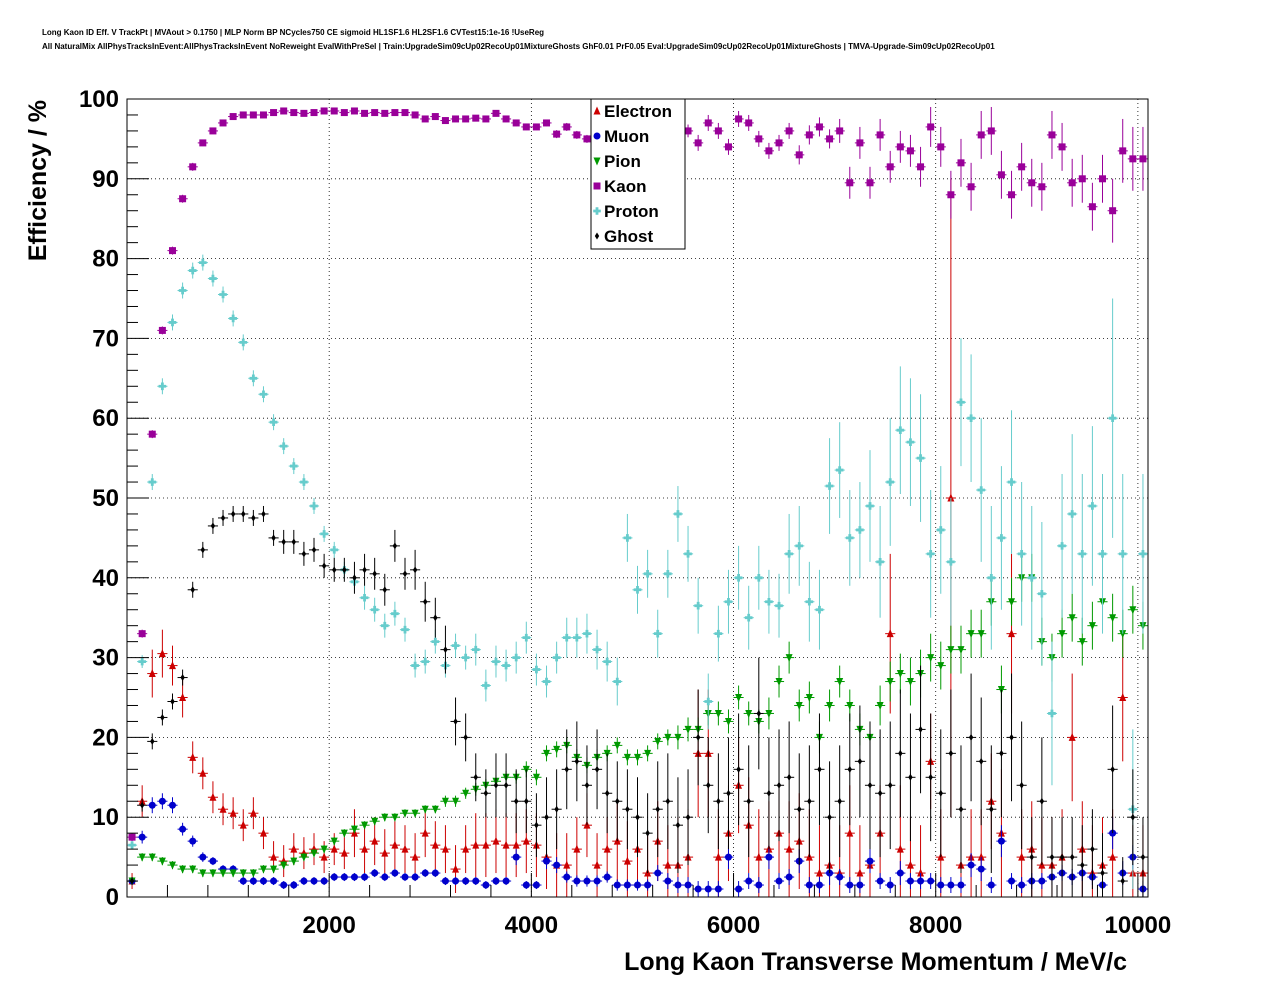 The width and height of the screenshot is (1276, 996). What do you see at coordinates (620, 186) in the screenshot?
I see `legend-entry-kaon: Kaon` at bounding box center [620, 186].